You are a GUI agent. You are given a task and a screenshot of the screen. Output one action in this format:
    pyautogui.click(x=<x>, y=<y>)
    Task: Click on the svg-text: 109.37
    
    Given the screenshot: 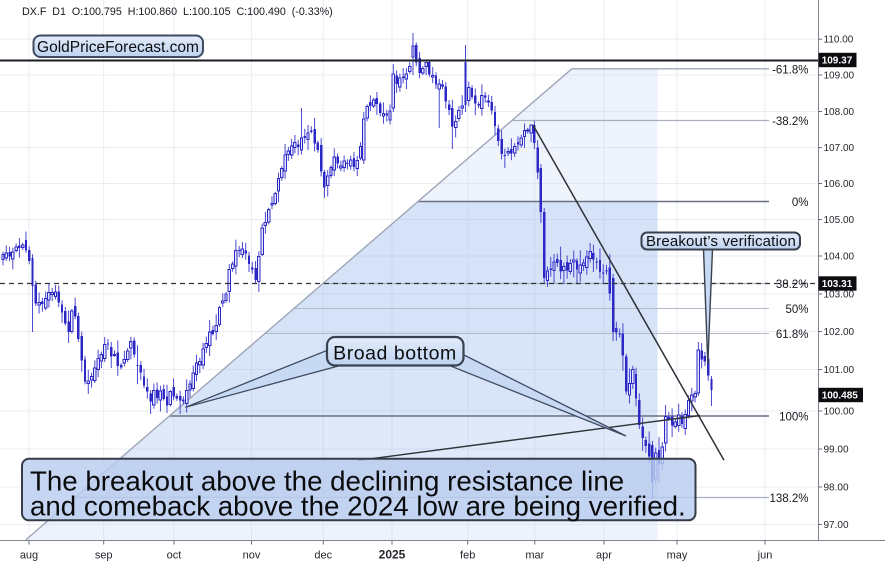 What is the action you would take?
    pyautogui.click(x=837, y=61)
    